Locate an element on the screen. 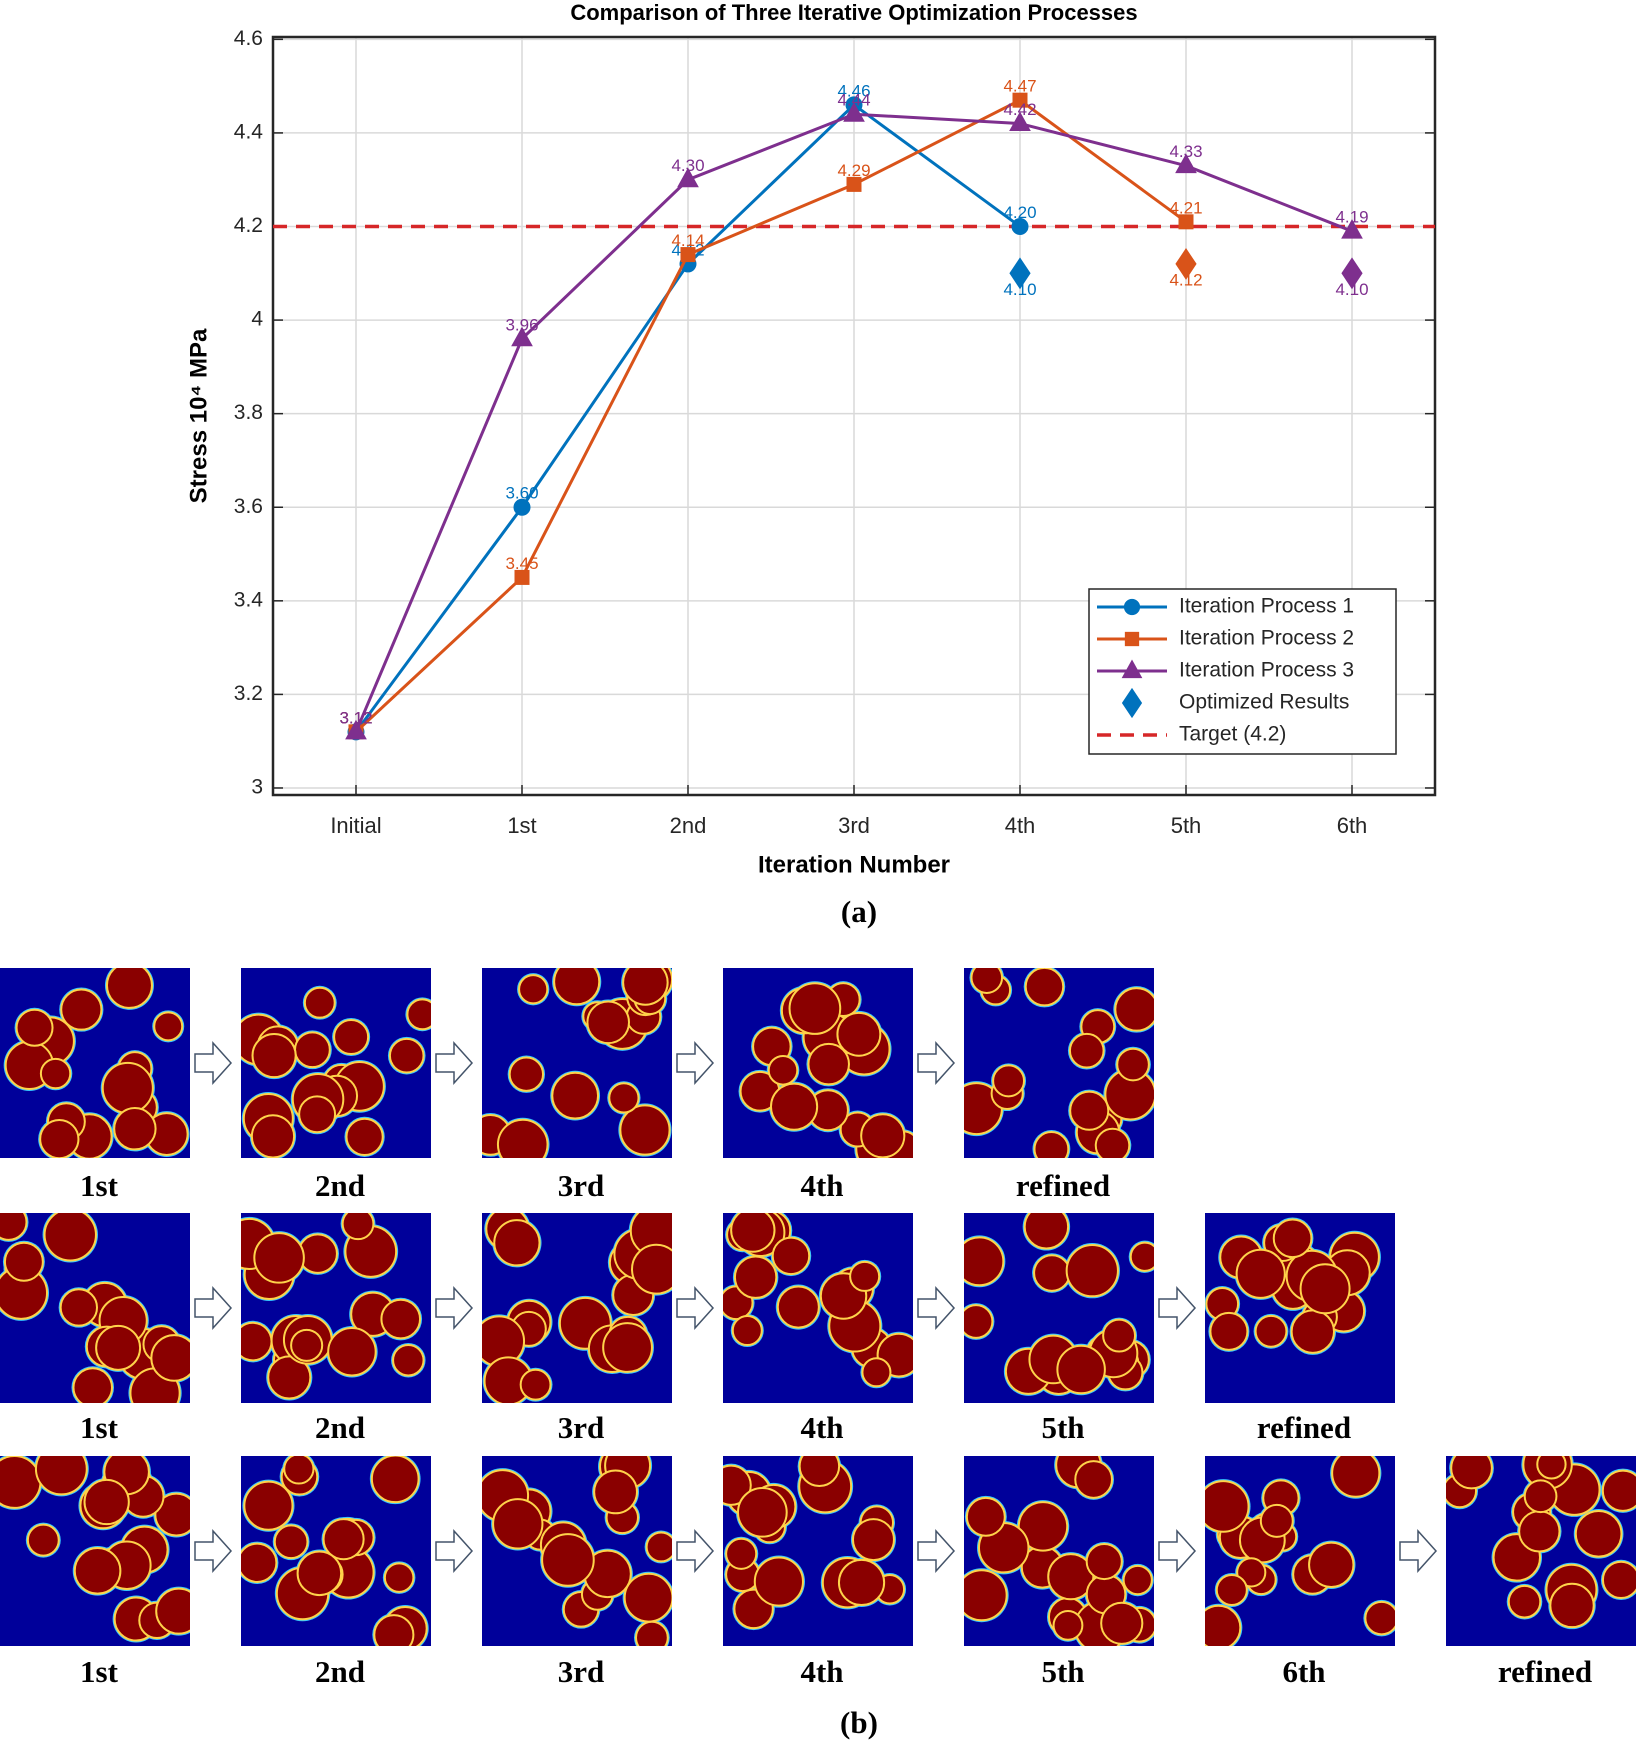 This screenshot has height=1743, width=1642. y-tick-label: 4.4 is located at coordinates (249, 131).